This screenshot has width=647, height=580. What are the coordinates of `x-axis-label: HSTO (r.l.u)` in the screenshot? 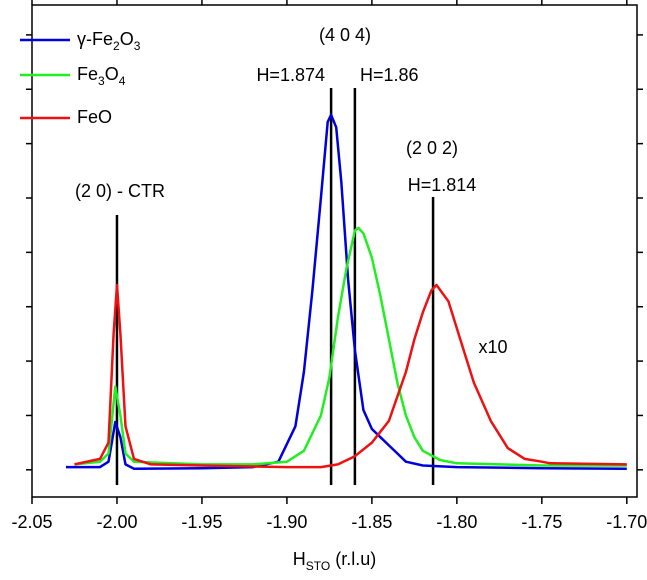 It's located at (334, 561).